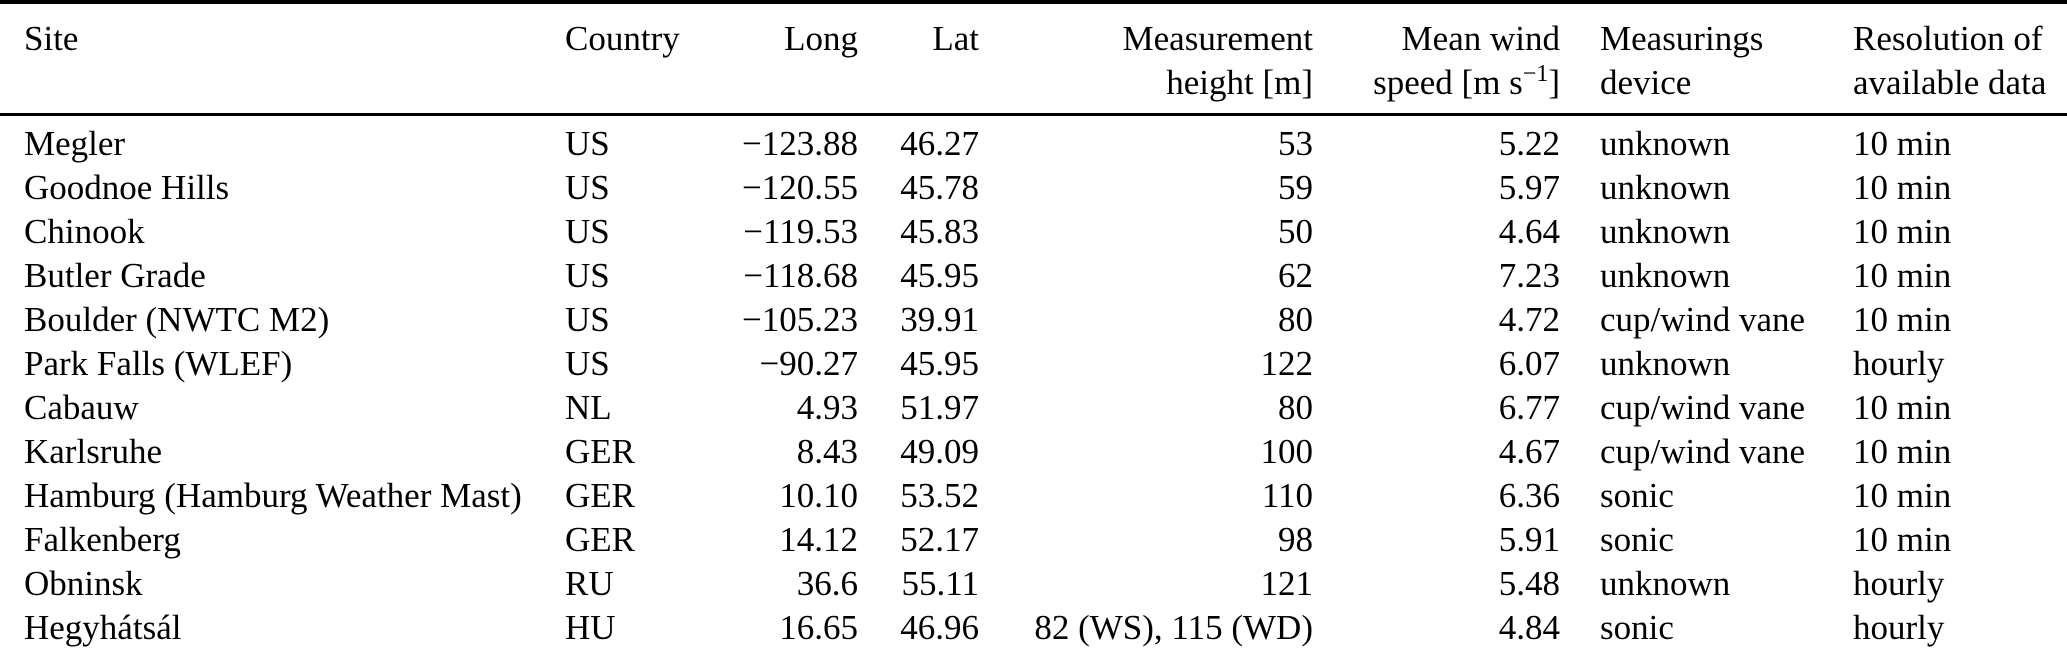 Image resolution: width=2067 pixels, height=654 pixels. Describe the element at coordinates (1239, 82) in the screenshot. I see `header-label-line2: height [m]` at that location.